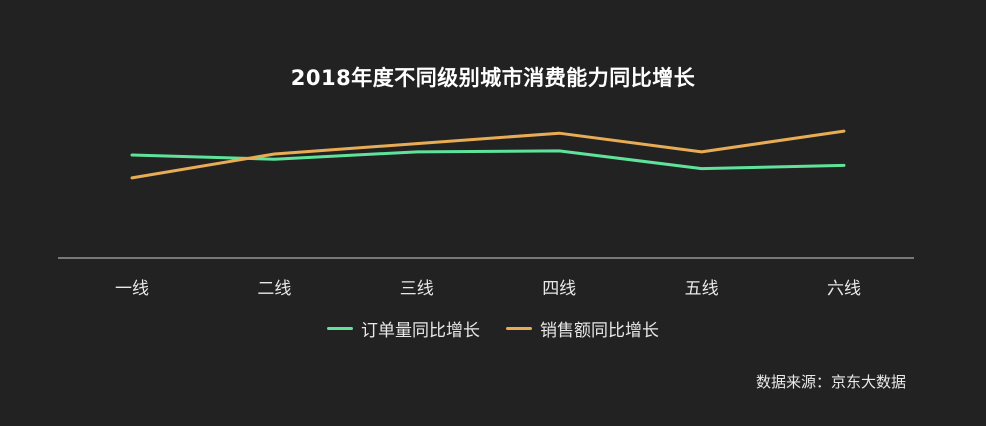 The width and height of the screenshot is (986, 426). What do you see at coordinates (830, 382) in the screenshot?
I see `source-note: 数据来源：京东大数据` at bounding box center [830, 382].